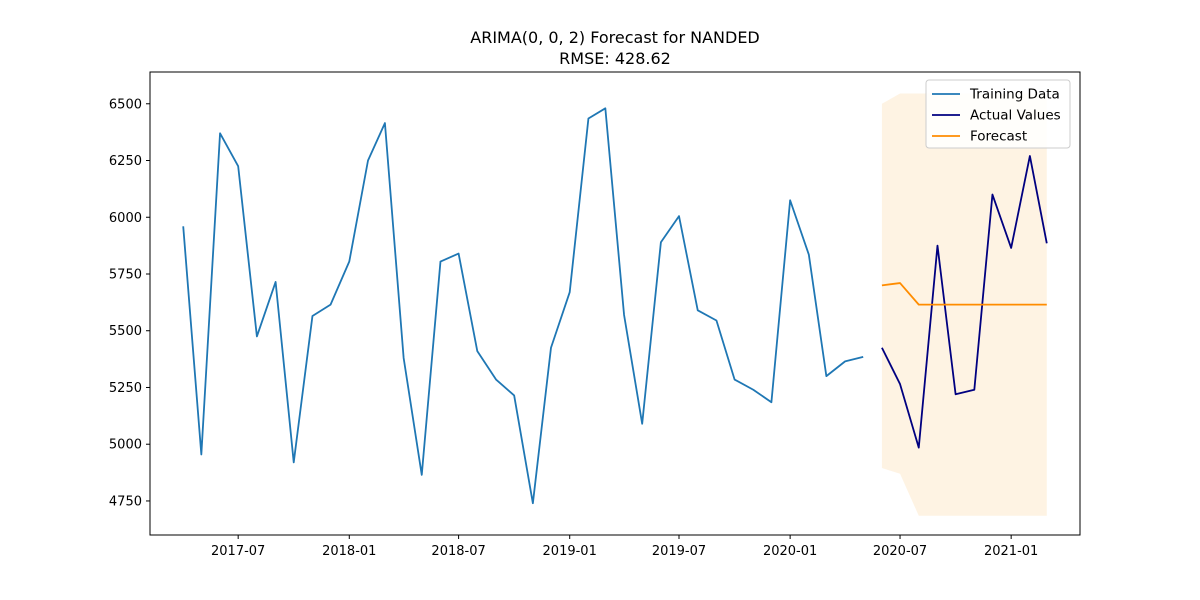  Describe the element at coordinates (790, 551) in the screenshot. I see `x-tick-label: 2020-01` at that location.